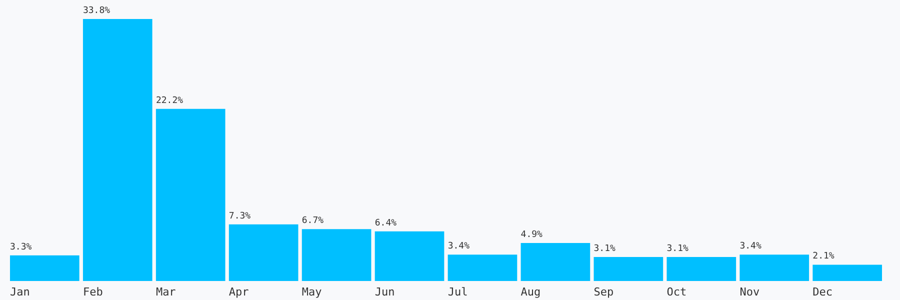  What do you see at coordinates (604, 292) in the screenshot?
I see `x-tick-label: Sep` at bounding box center [604, 292].